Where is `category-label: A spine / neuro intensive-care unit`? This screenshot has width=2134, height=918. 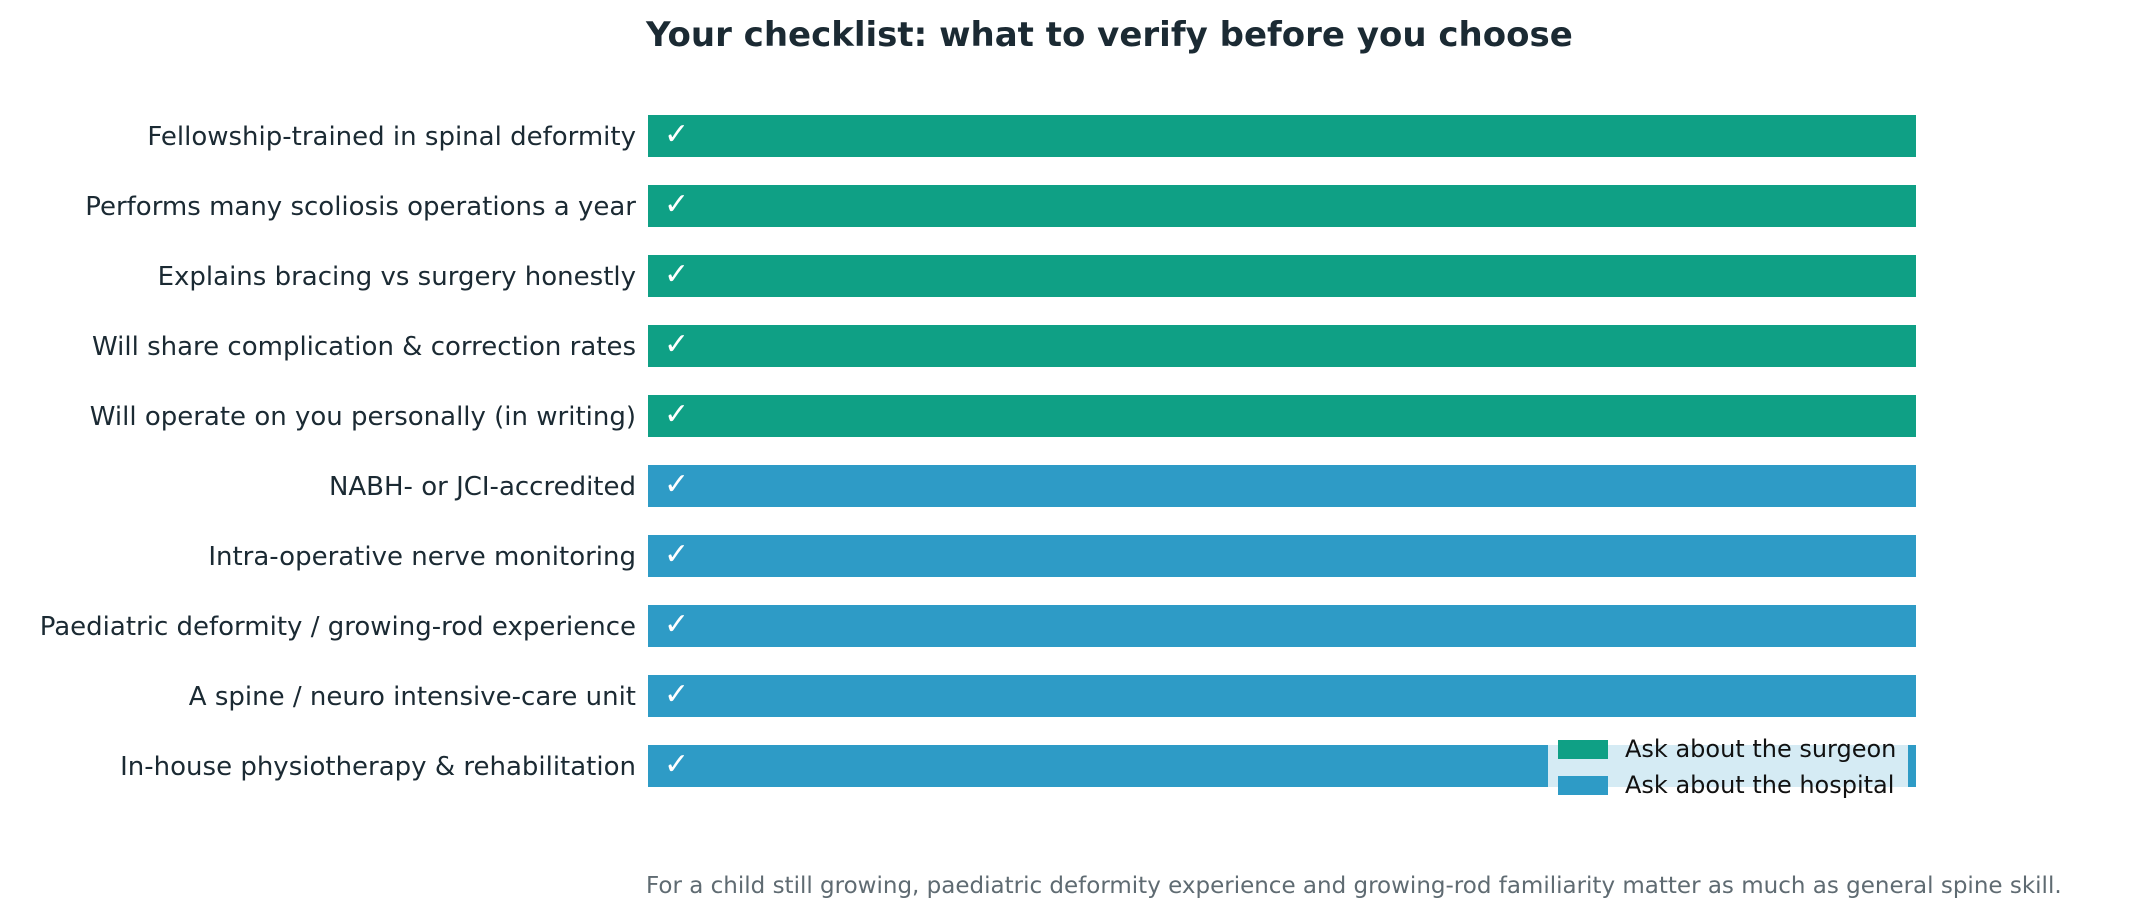
category-label: A spine / neuro intensive-care unit is located at coordinates (412, 697).